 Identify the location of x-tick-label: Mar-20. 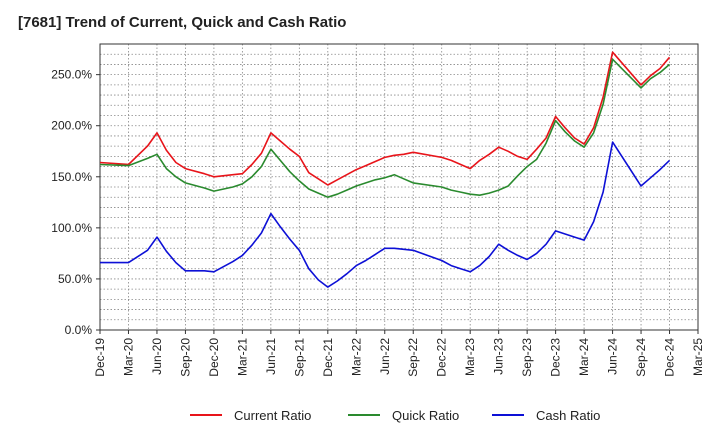
(128, 357).